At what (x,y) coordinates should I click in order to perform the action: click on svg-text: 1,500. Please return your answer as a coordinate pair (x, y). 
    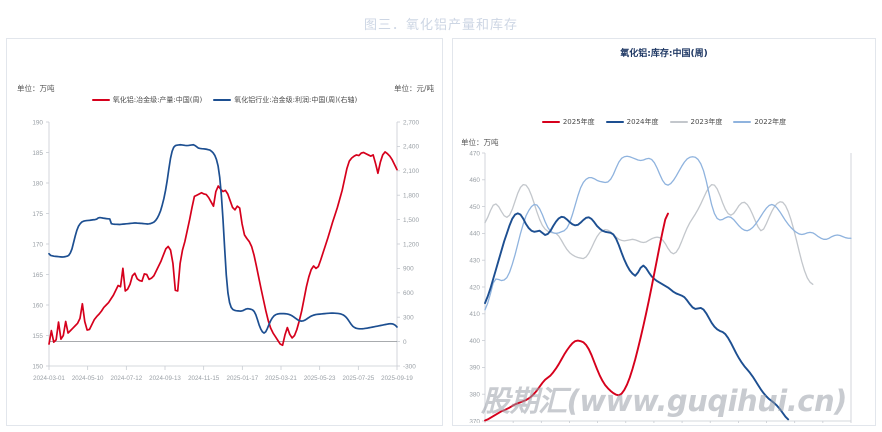
    Looking at the image, I should click on (411, 220).